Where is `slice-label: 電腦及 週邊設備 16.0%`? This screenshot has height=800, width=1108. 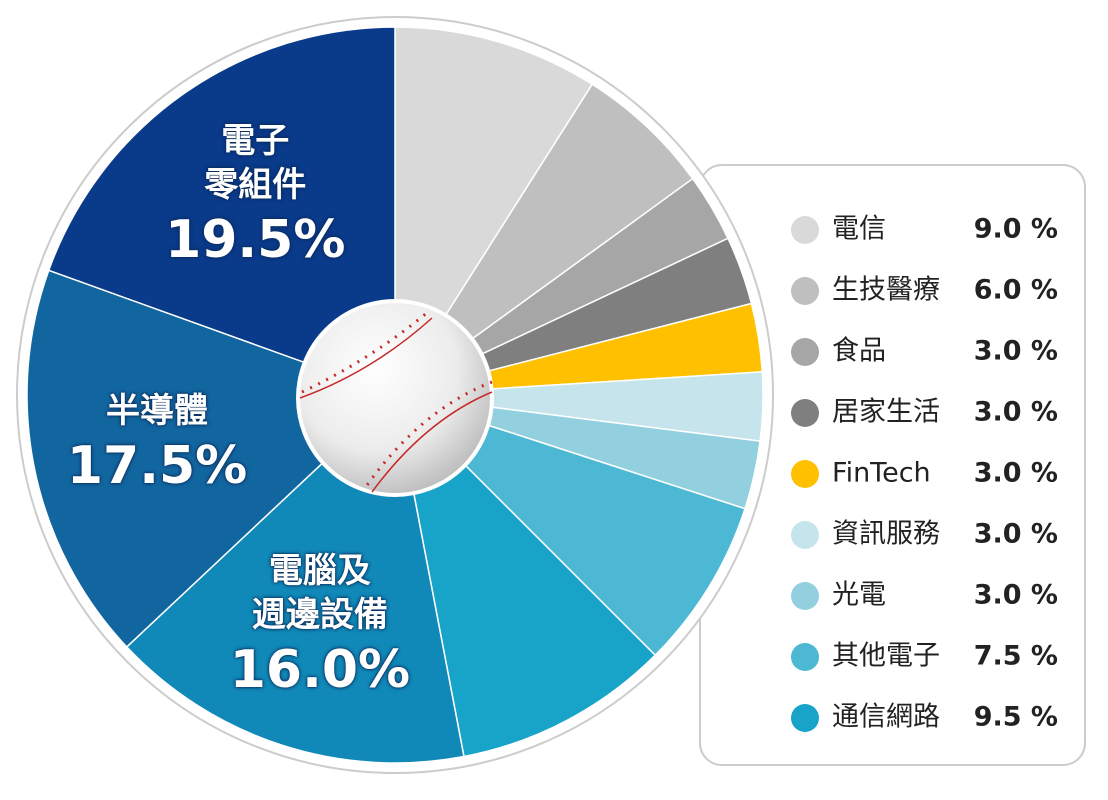 slice-label: 電腦及 週邊設備 16.0% is located at coordinates (320, 626).